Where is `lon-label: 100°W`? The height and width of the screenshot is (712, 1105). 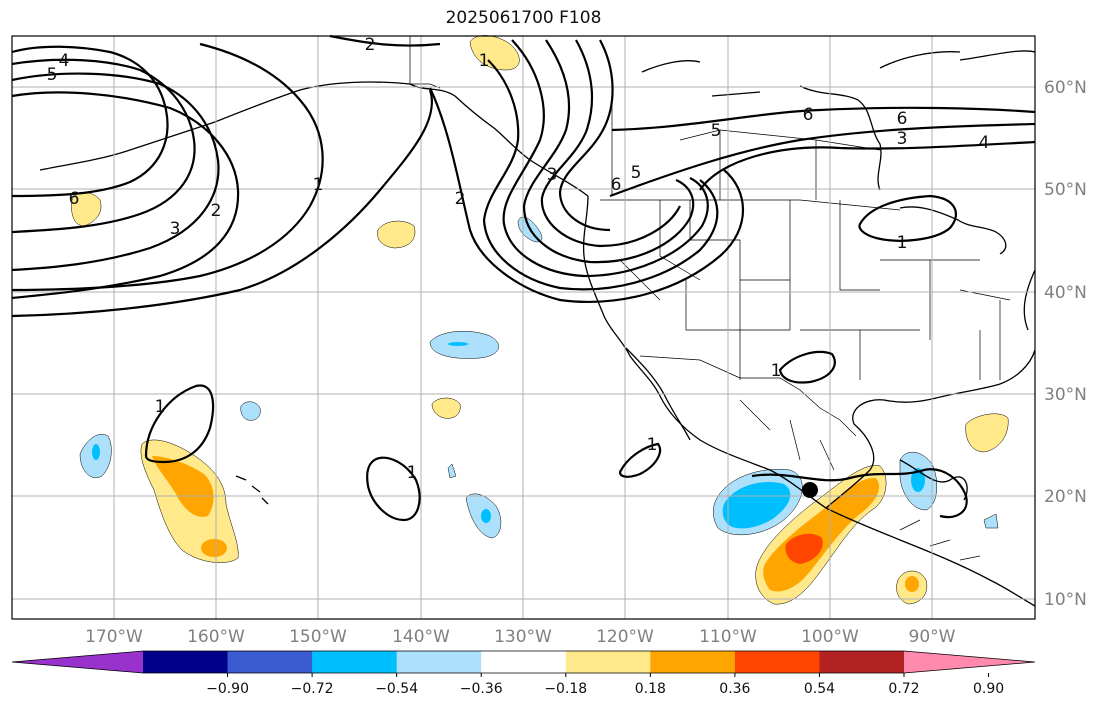
lon-label: 100°W is located at coordinates (830, 637).